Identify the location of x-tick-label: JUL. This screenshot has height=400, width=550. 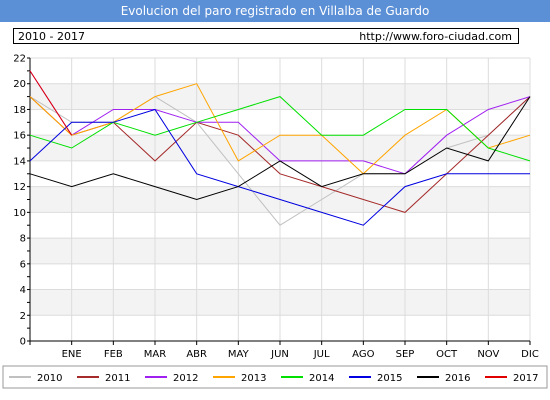
(321, 354).